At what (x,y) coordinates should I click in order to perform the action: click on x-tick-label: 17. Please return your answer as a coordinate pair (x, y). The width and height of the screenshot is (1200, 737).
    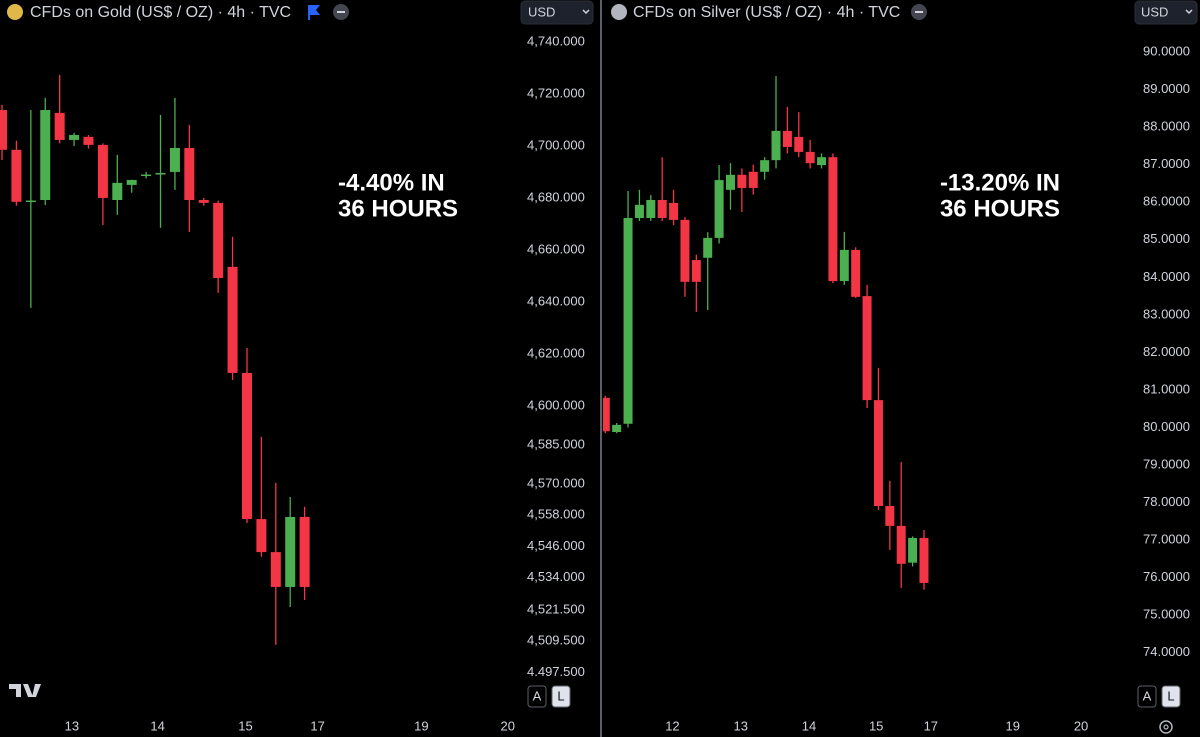
    Looking at the image, I should click on (317, 725).